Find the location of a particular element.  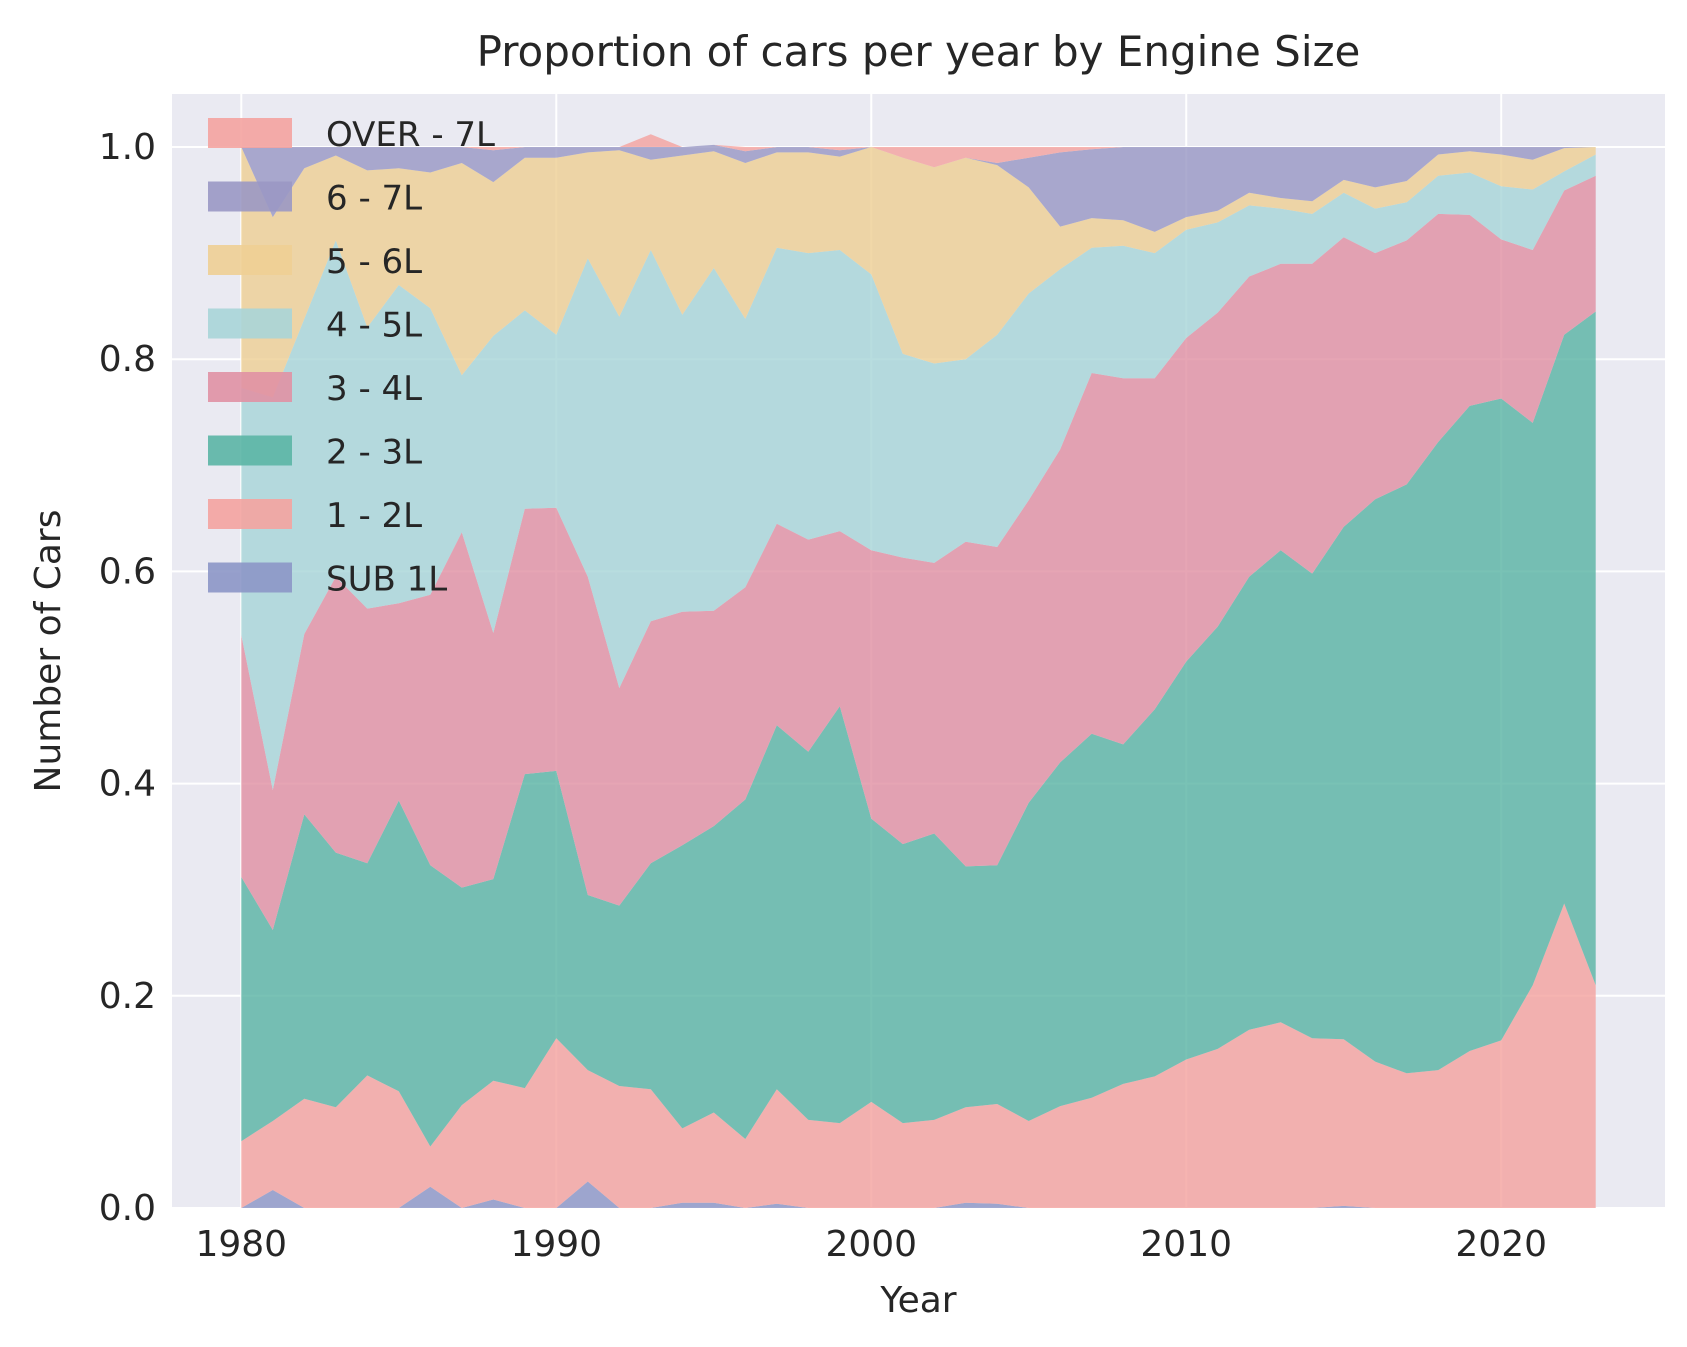

legend-swatch-3-4l is located at coordinates (250, 387).